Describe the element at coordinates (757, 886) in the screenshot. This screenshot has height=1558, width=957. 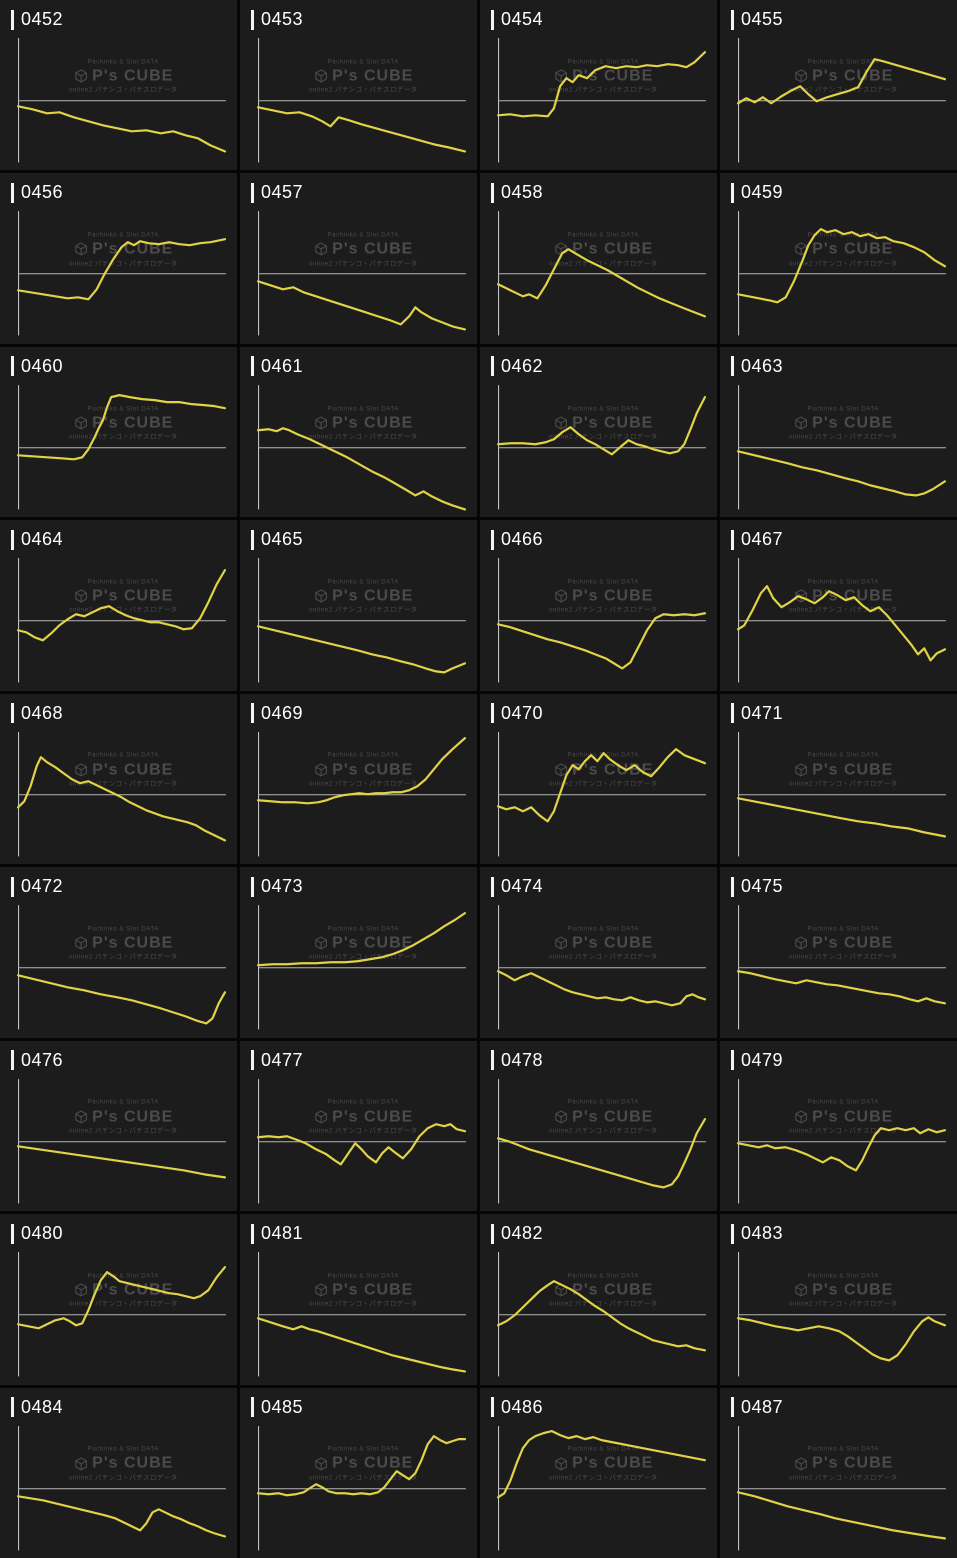
I see `machine-number-label: 0475` at that location.